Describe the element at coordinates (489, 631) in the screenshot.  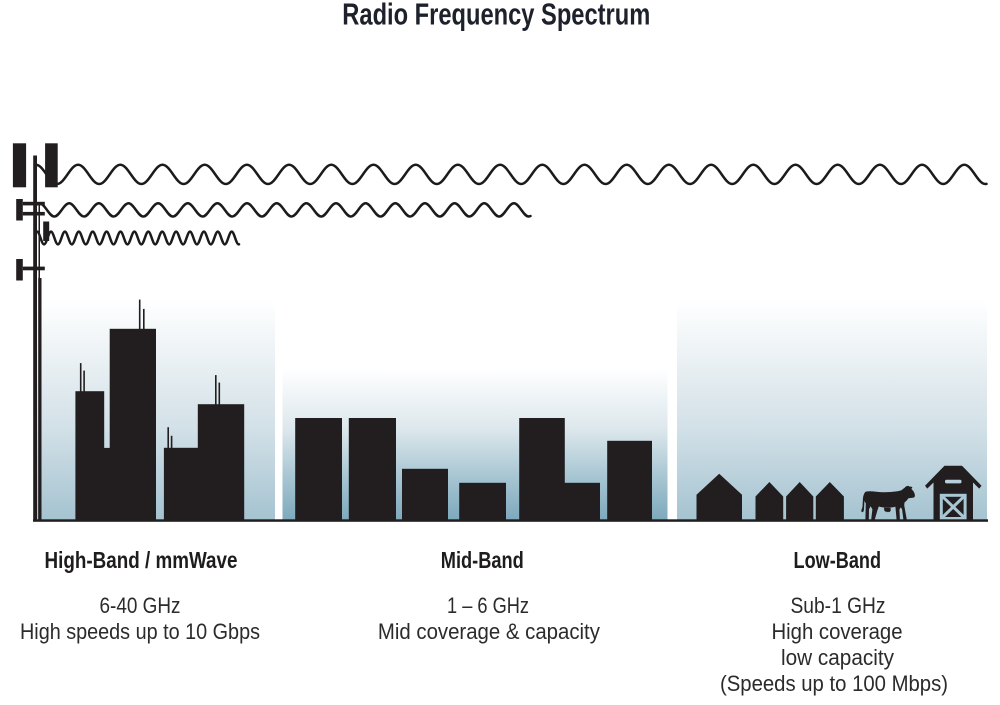
I see `svg-text: Mid coverage & capacity` at that location.